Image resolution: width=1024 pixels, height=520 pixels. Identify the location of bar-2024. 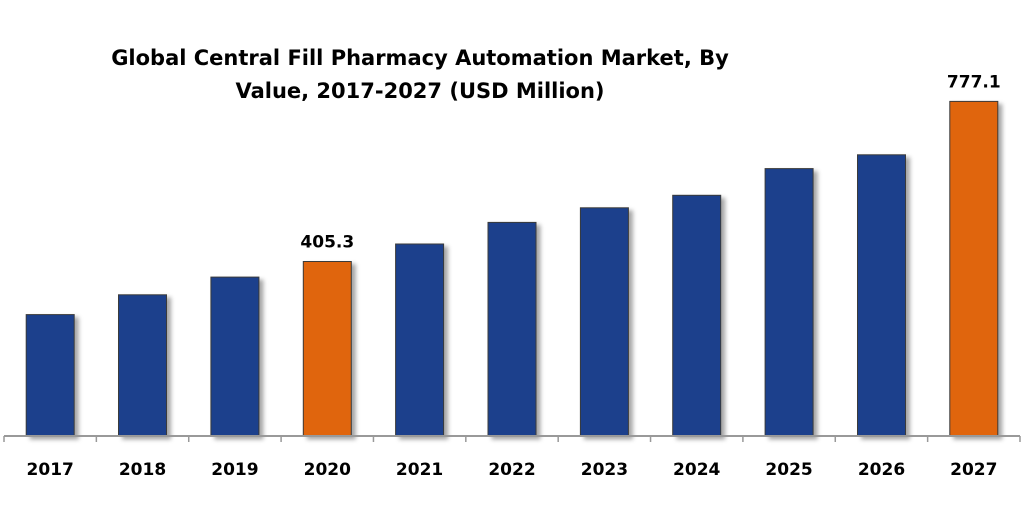
(697, 315).